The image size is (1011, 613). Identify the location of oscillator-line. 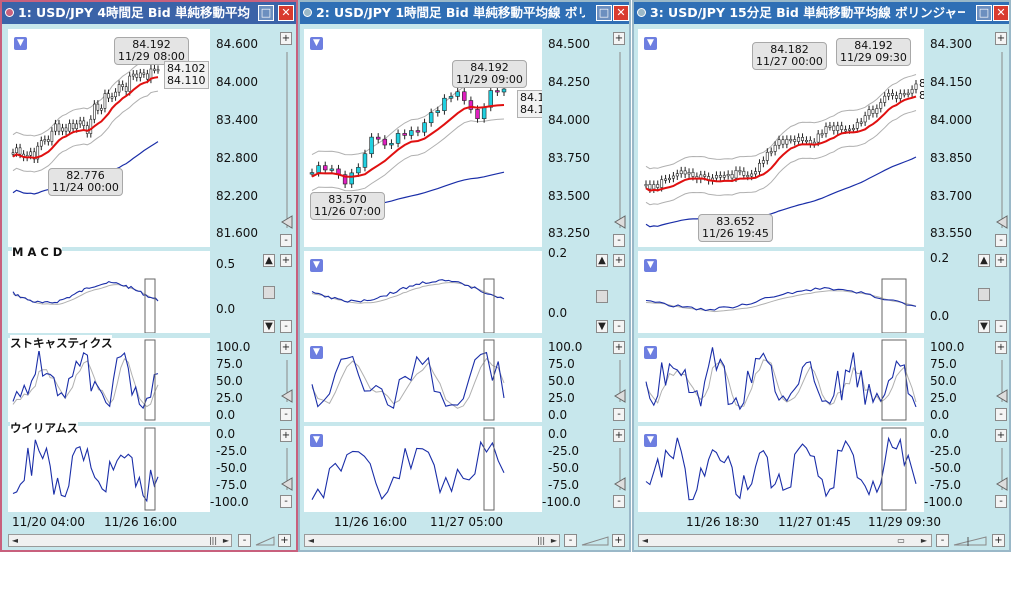
(85, 380).